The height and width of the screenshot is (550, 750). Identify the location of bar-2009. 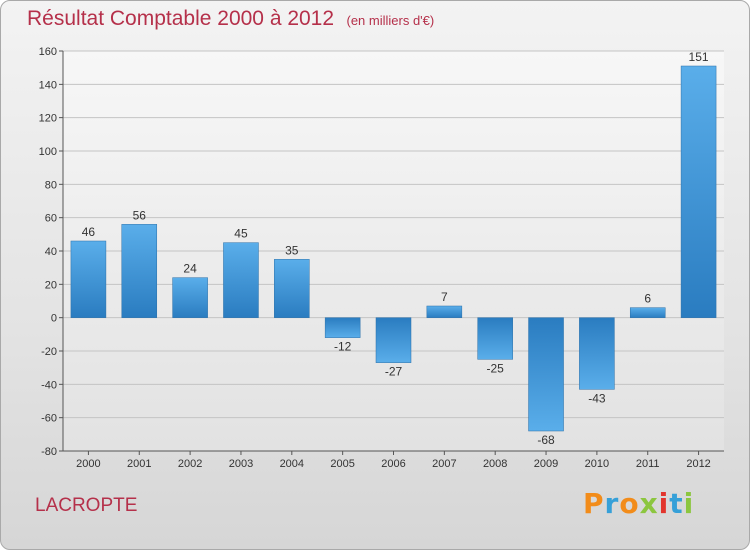
(546, 374).